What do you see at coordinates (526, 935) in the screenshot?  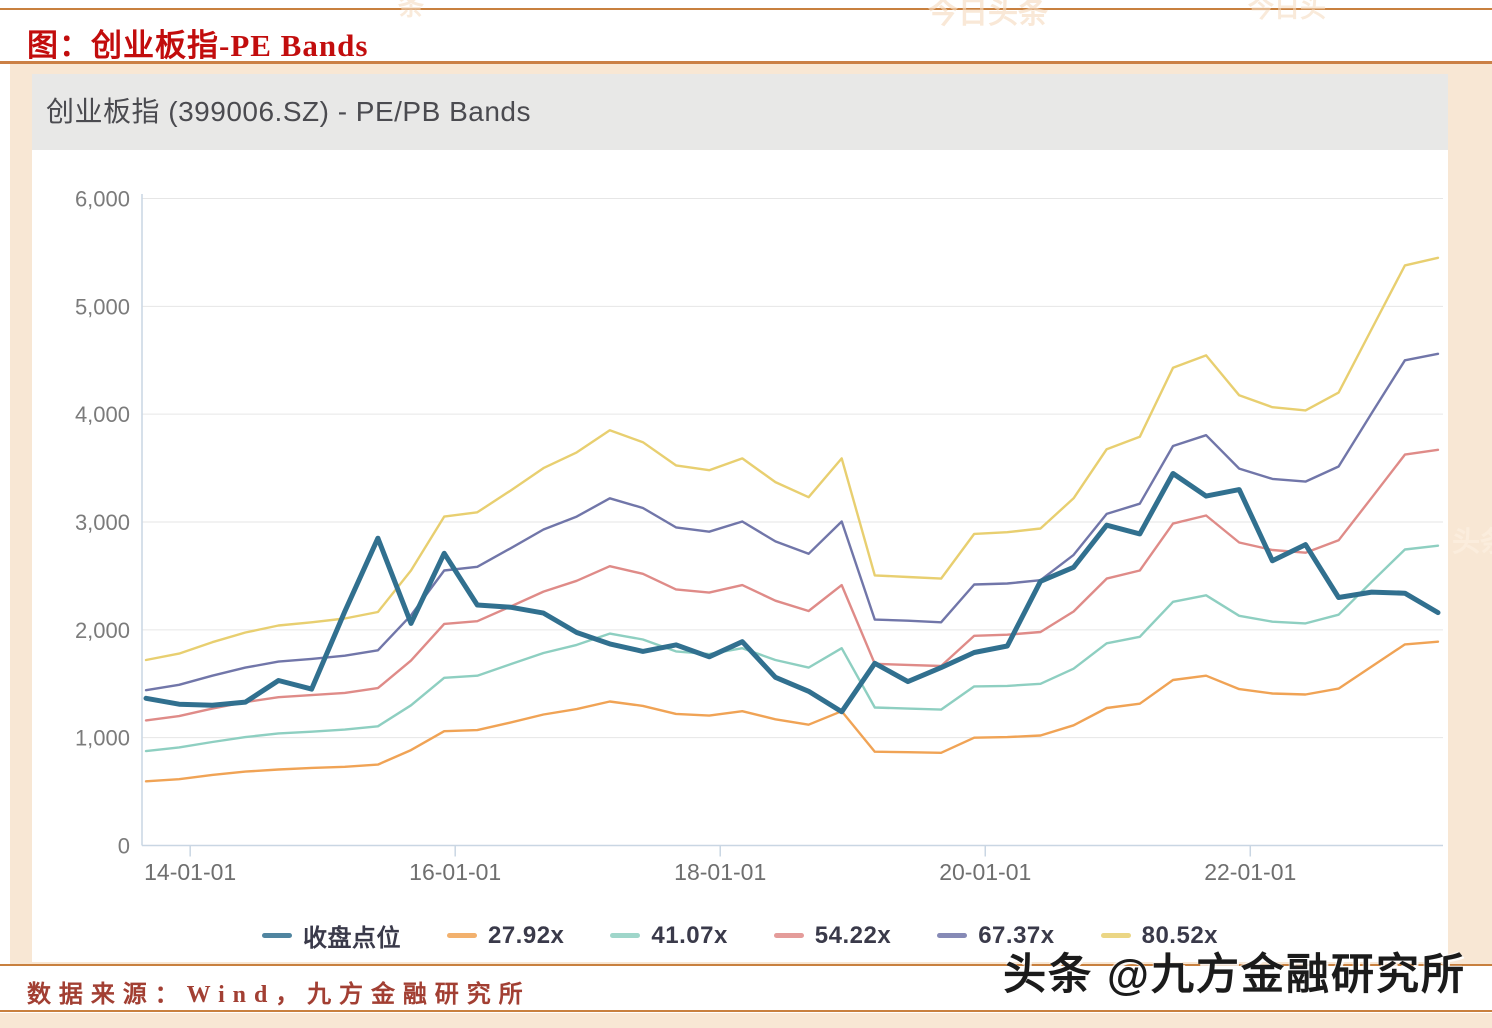 I see `legend-item-label: 27.92x` at bounding box center [526, 935].